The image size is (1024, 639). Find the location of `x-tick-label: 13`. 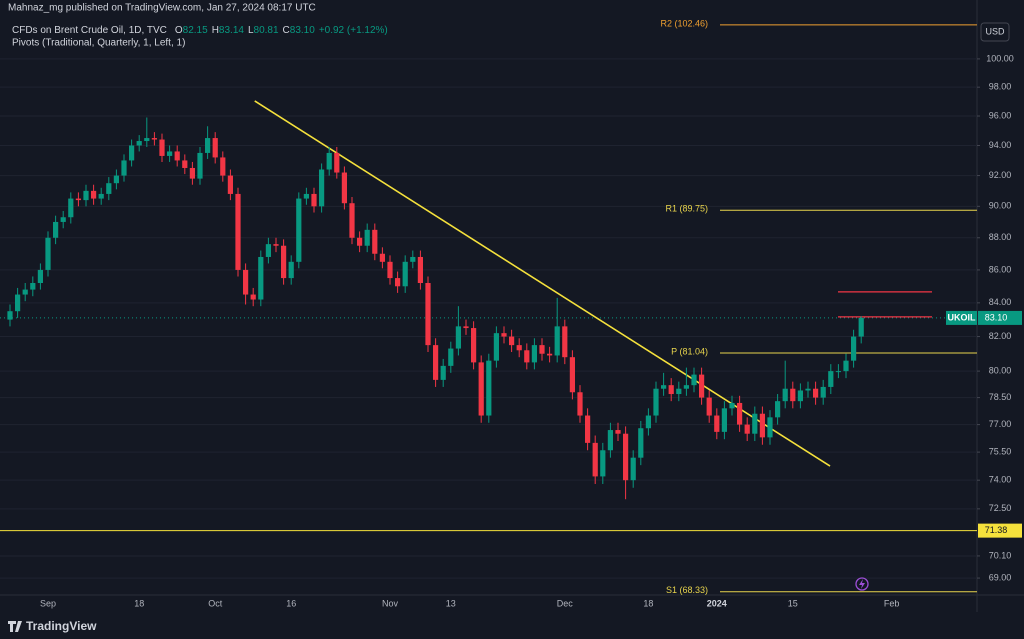

x-tick-label: 13 is located at coordinates (451, 603).